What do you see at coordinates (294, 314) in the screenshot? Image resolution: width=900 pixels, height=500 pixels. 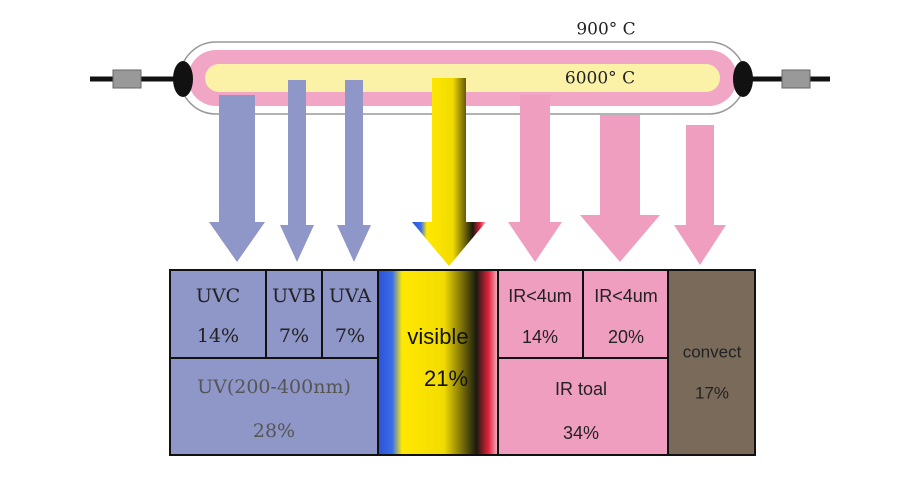 I see `uvb-box` at bounding box center [294, 314].